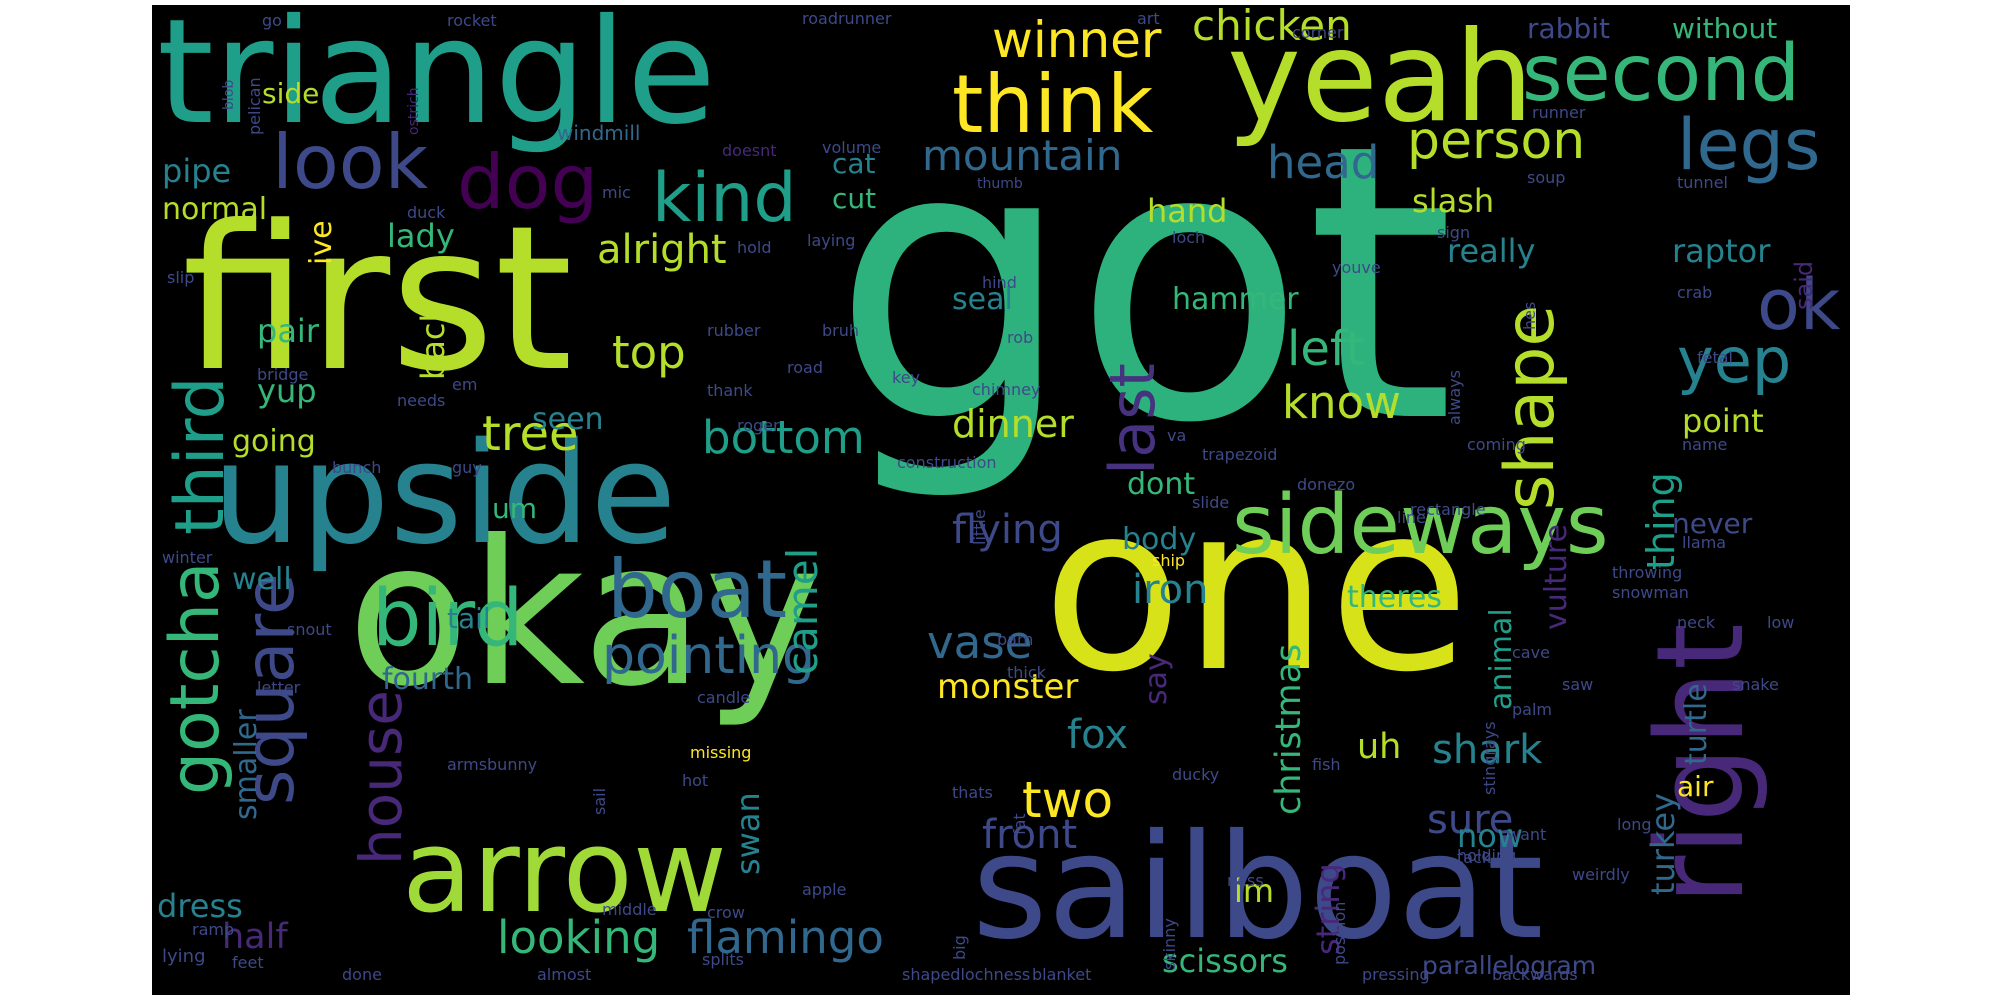  What do you see at coordinates (1535, 974) in the screenshot?
I see `word: backwards` at bounding box center [1535, 974].